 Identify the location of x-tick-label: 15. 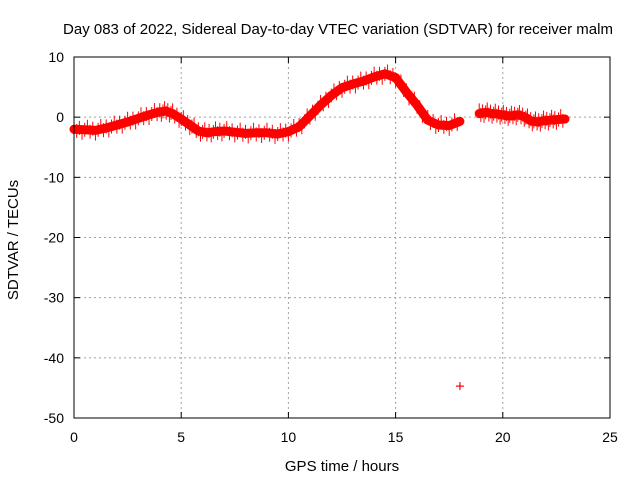
(396, 437).